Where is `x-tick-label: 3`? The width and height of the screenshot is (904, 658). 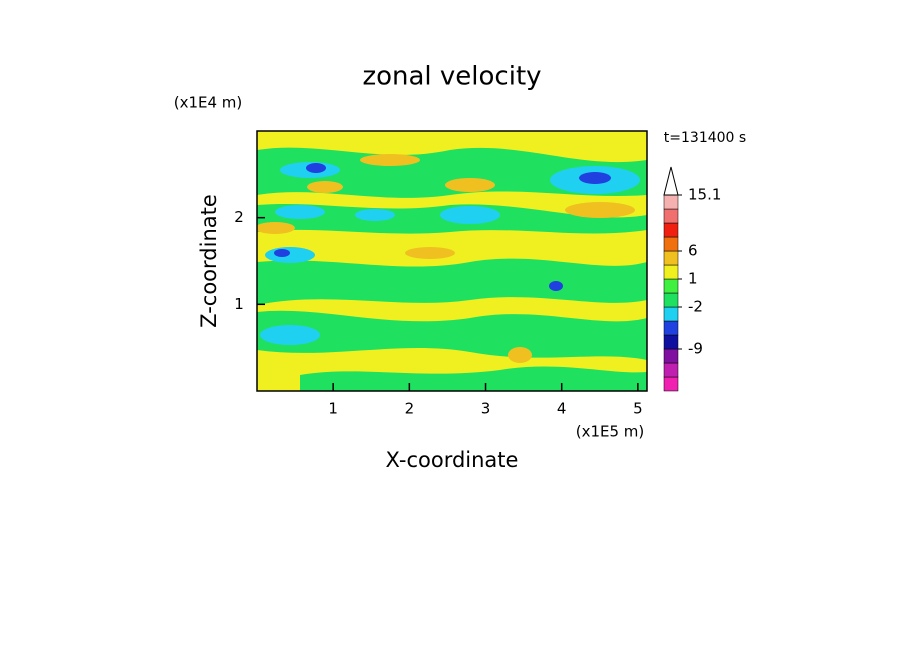
x-tick-label: 3 is located at coordinates (486, 409).